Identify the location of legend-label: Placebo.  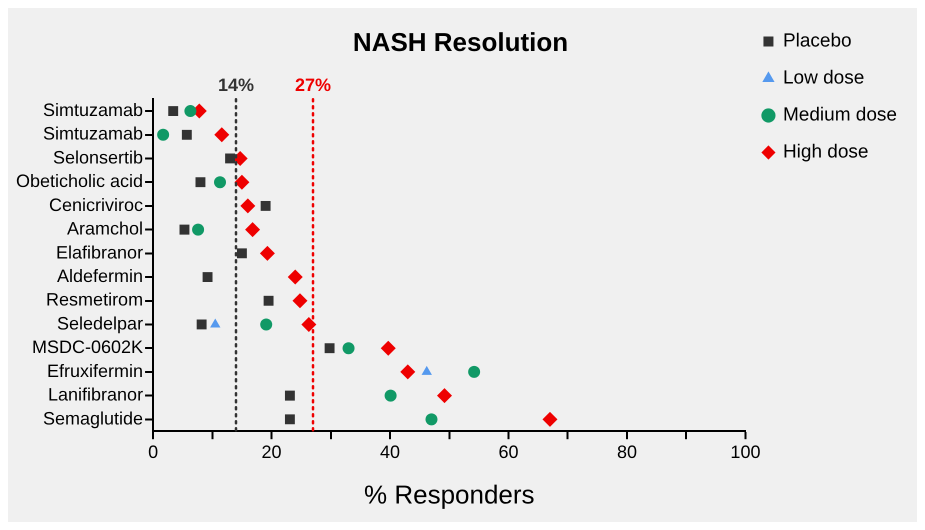
(817, 41).